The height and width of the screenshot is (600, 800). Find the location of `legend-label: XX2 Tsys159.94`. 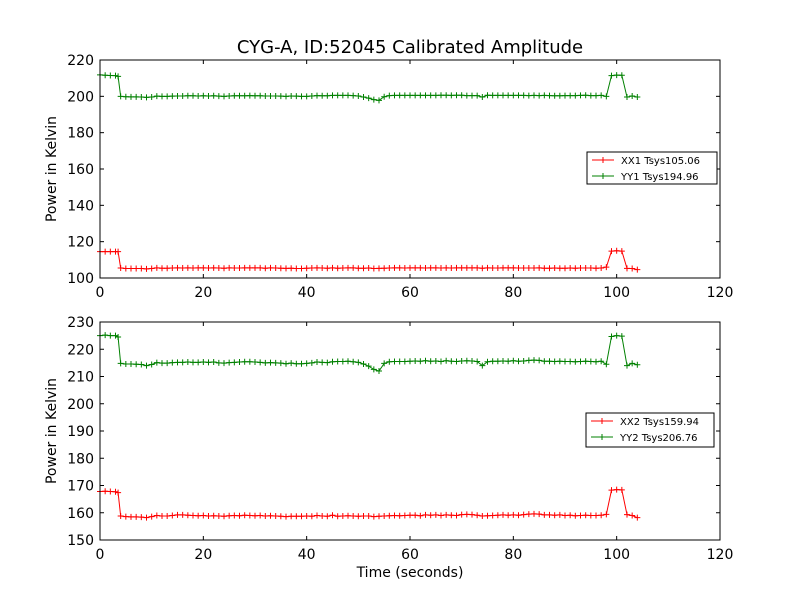

legend-label: XX2 Tsys159.94 is located at coordinates (659, 422).